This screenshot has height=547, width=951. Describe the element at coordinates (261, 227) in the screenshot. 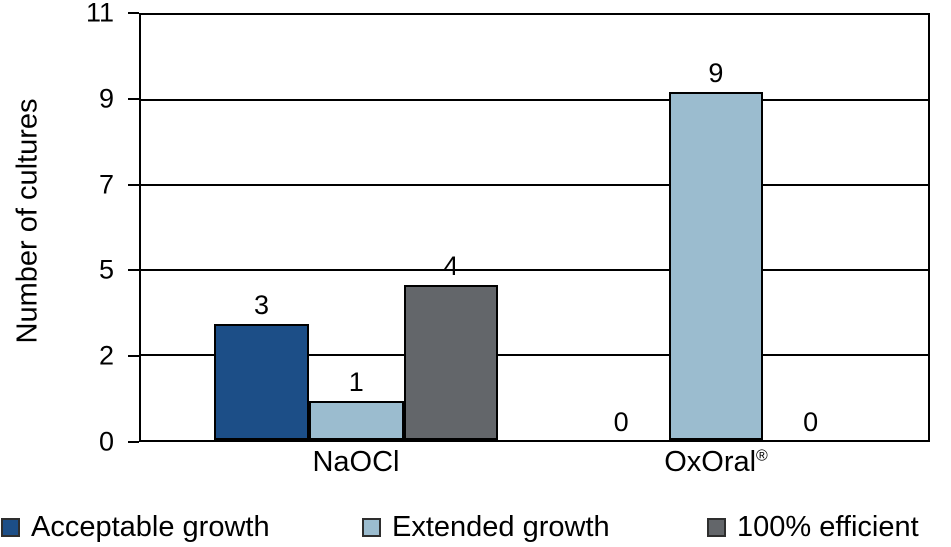

I see `bar-cell: 3` at that location.